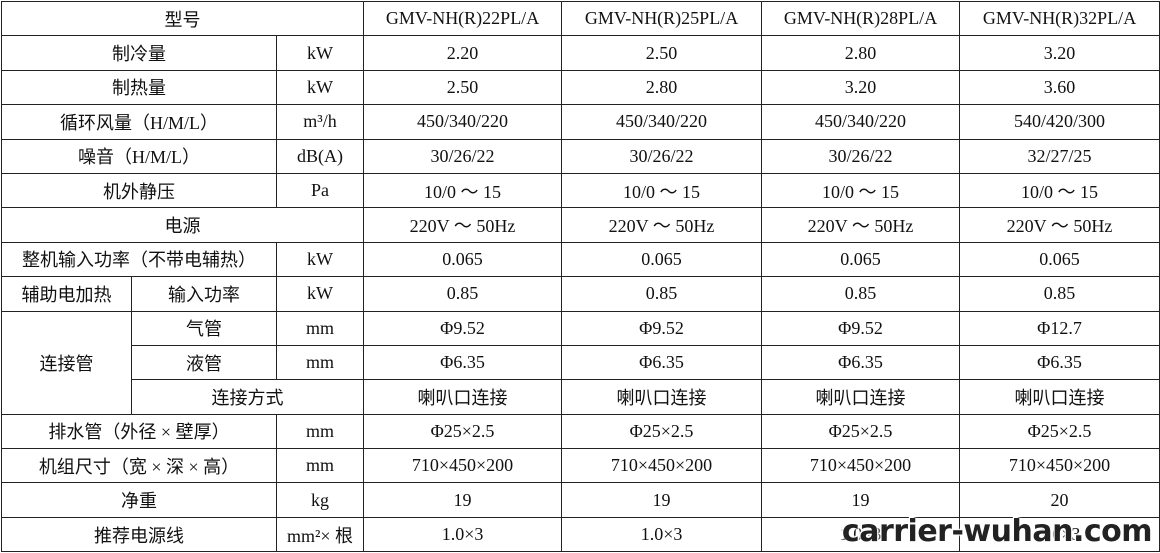 The image size is (1160, 553). Describe the element at coordinates (861, 18) in the screenshot. I see `table-cell: GMV-NH(R)28PL/A` at that location.